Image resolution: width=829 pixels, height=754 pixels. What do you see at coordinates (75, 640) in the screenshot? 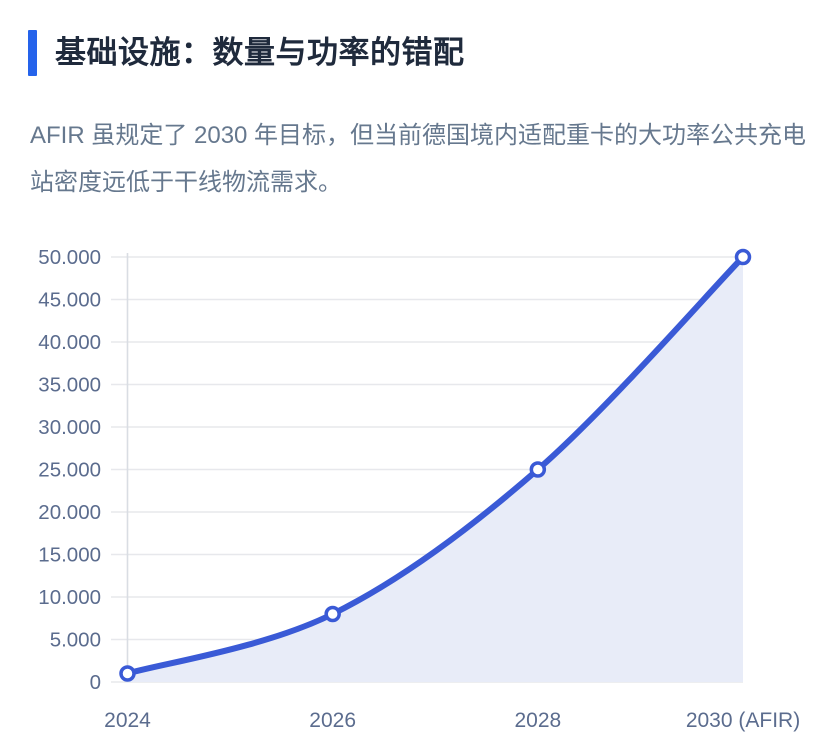
I see `y-tick-label: 5.000` at bounding box center [75, 640].